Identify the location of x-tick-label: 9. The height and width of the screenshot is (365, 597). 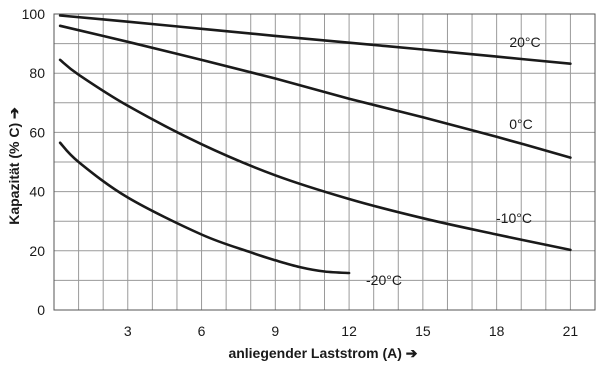
(275, 331).